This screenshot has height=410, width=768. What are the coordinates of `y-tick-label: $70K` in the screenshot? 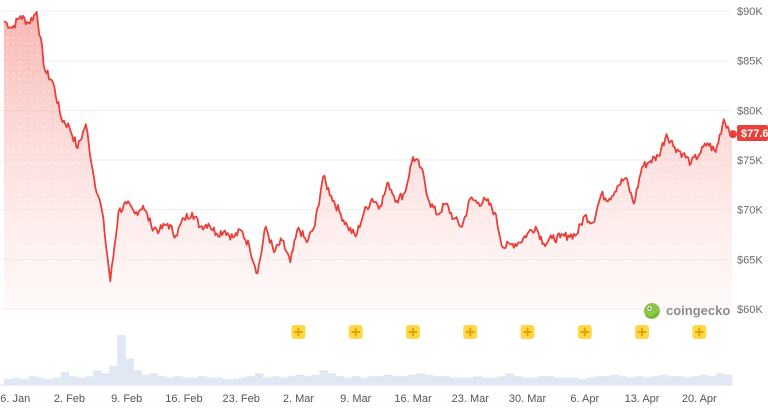 It's located at (750, 211).